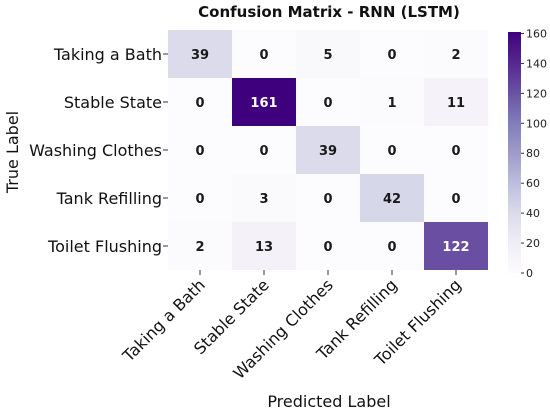 The height and width of the screenshot is (412, 550). What do you see at coordinates (12, 152) in the screenshot?
I see `y-axis-label: True Label` at bounding box center [12, 152].